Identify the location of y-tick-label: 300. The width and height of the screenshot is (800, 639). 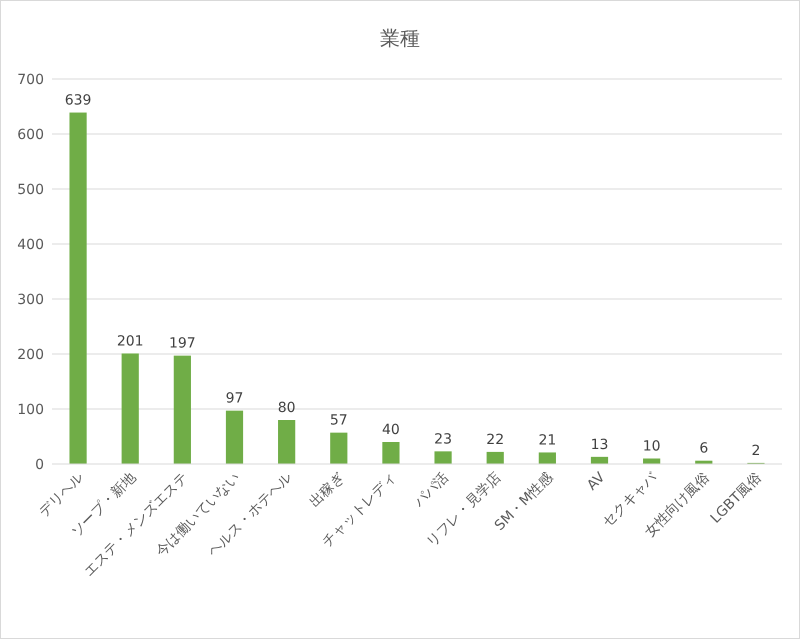
(30, 300).